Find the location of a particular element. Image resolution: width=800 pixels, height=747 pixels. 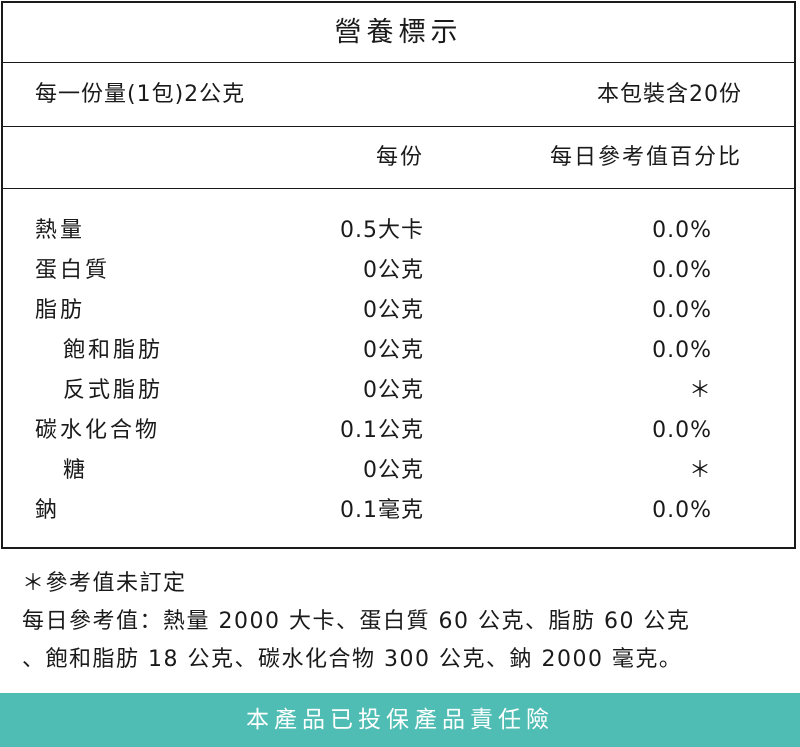

nutrient-name: 反式脂肪 is located at coordinates (113, 390).